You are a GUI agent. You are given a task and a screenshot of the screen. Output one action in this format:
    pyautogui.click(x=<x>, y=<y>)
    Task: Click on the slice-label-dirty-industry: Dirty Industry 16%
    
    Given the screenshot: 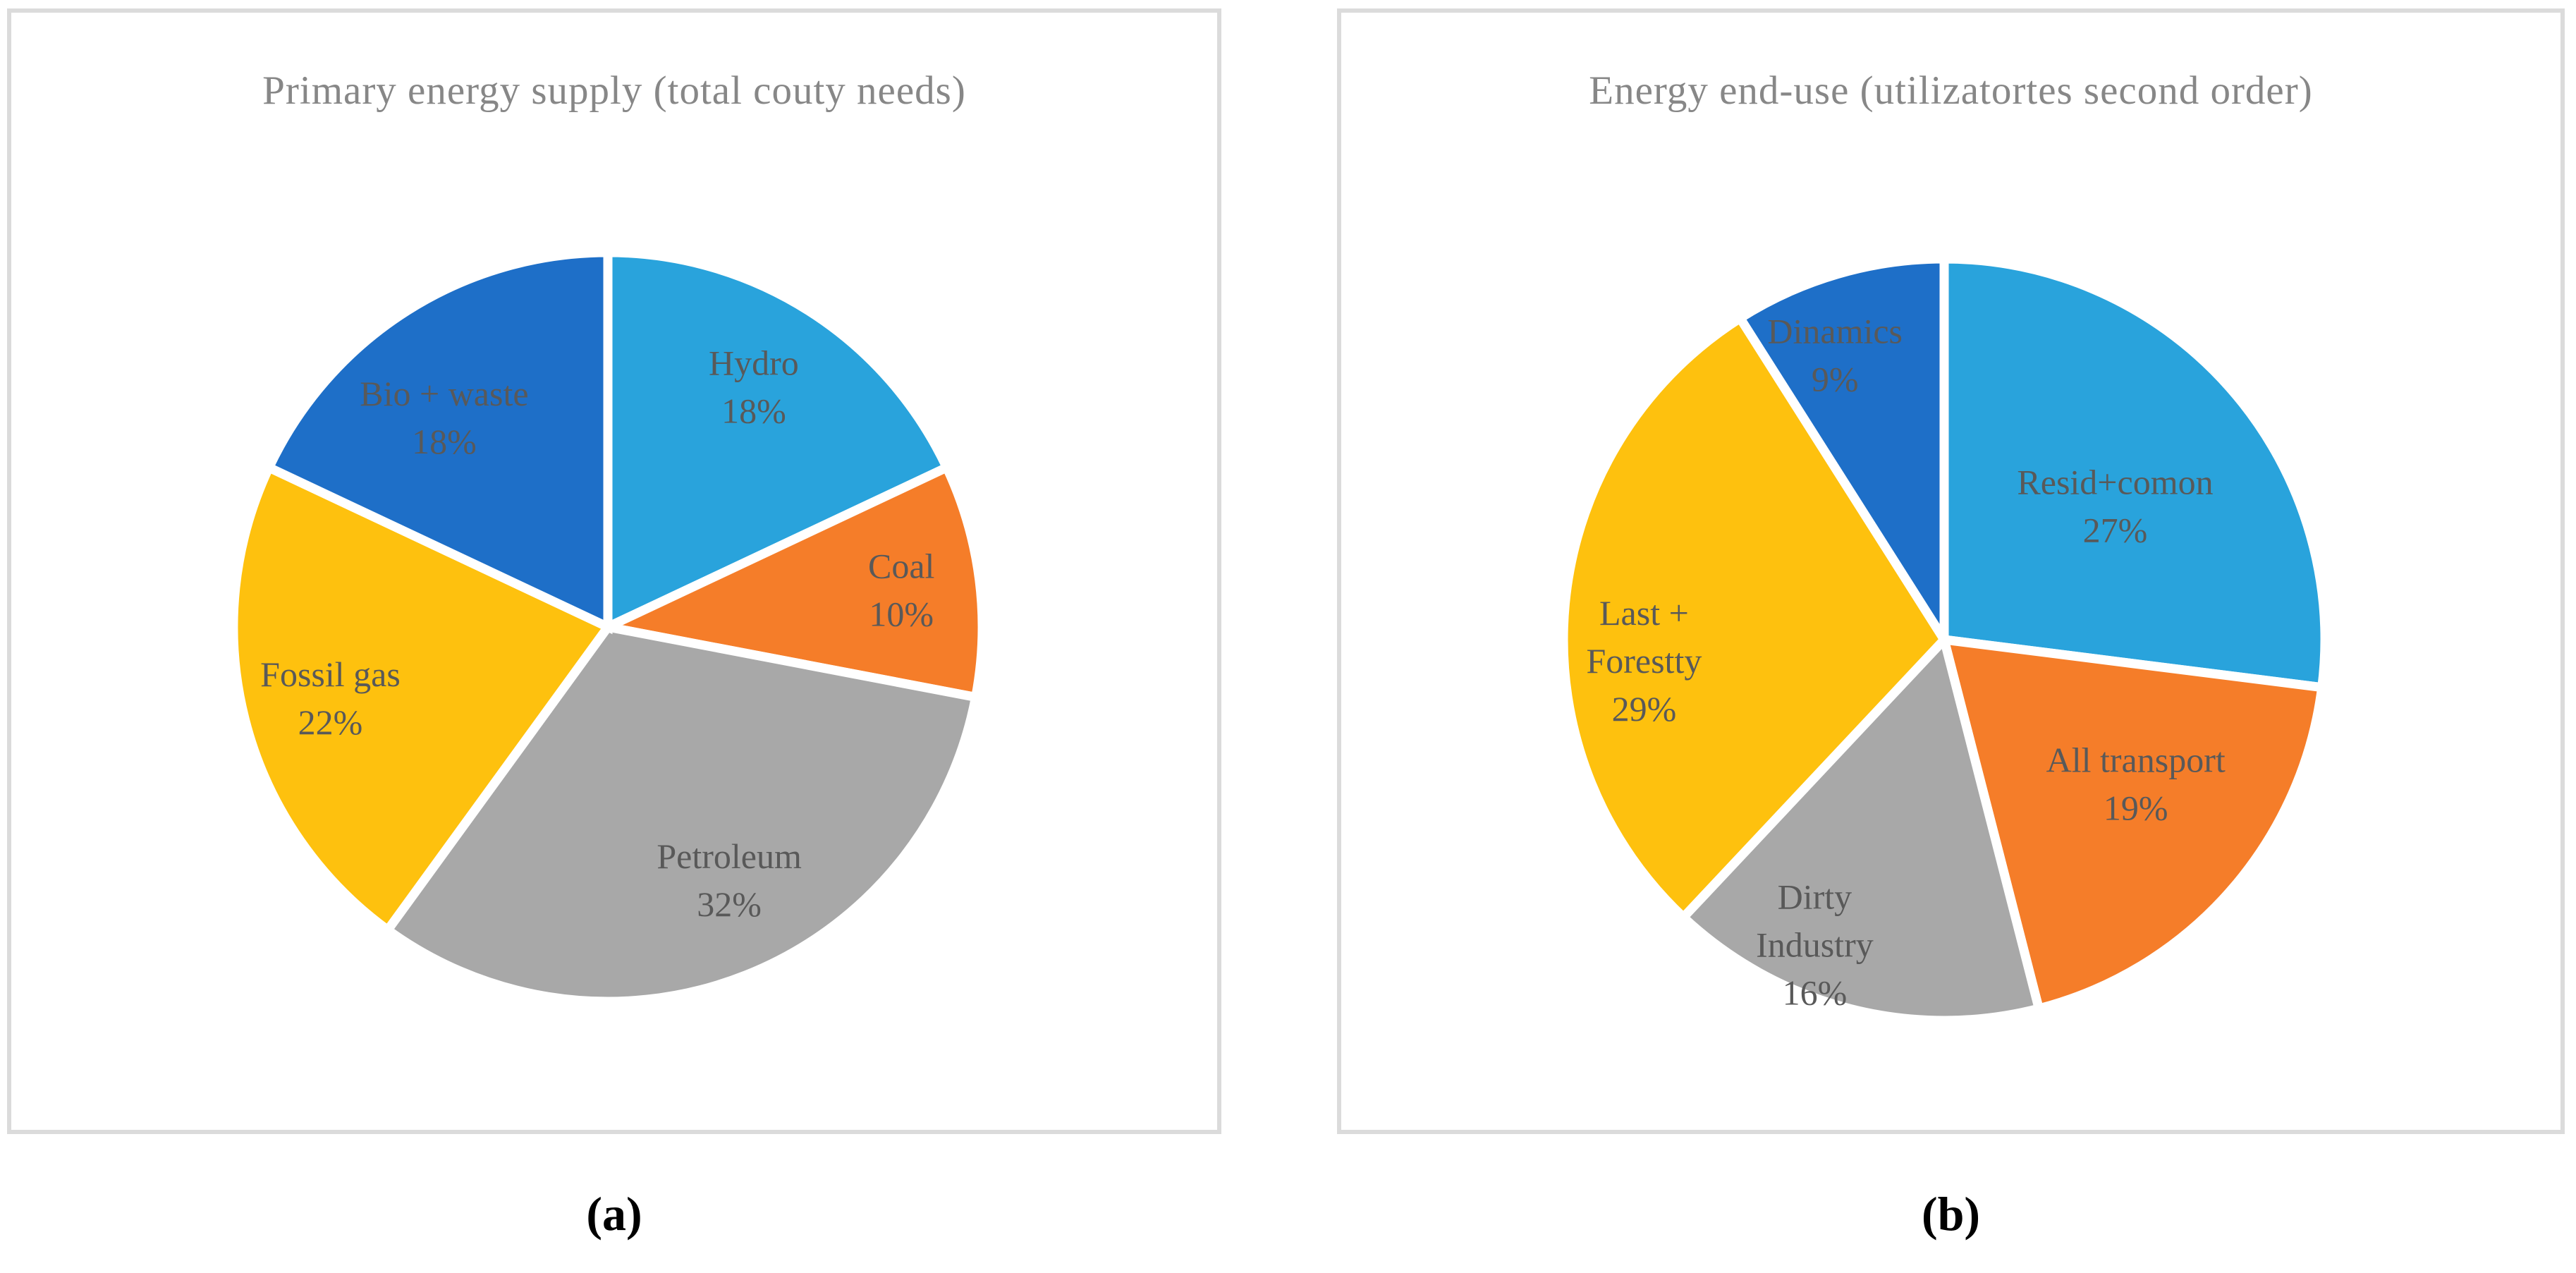 What is the action you would take?
    pyautogui.click(x=1815, y=945)
    